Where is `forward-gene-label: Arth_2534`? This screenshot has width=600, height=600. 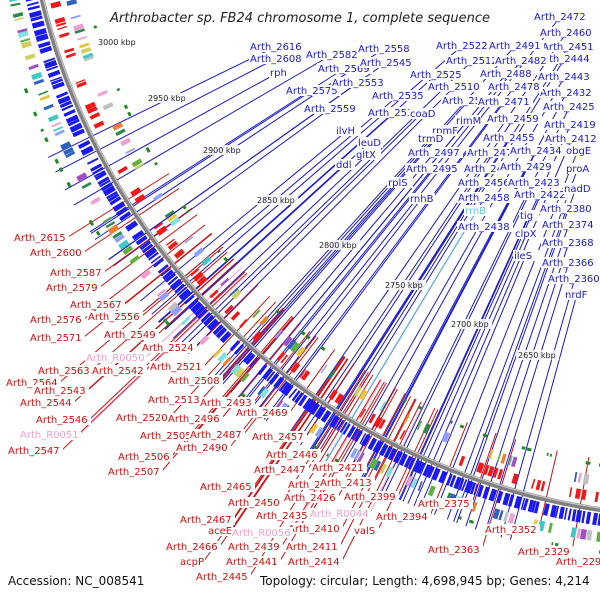
forward-gene-label: Arth_2534 is located at coordinates (394, 113).